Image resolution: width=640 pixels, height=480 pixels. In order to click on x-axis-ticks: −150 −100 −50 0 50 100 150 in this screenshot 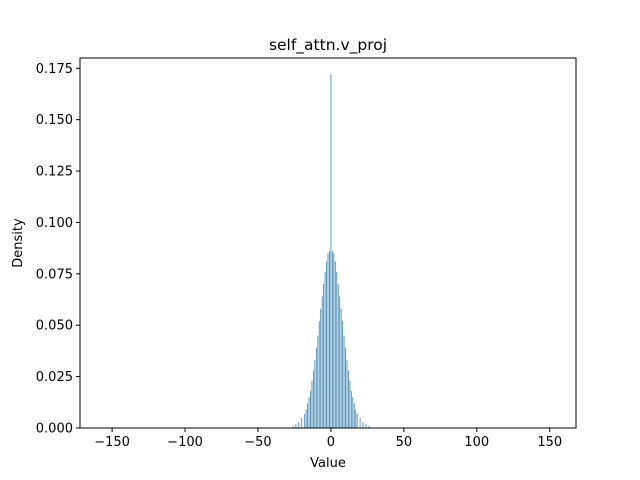, I will do `click(328, 439)`.